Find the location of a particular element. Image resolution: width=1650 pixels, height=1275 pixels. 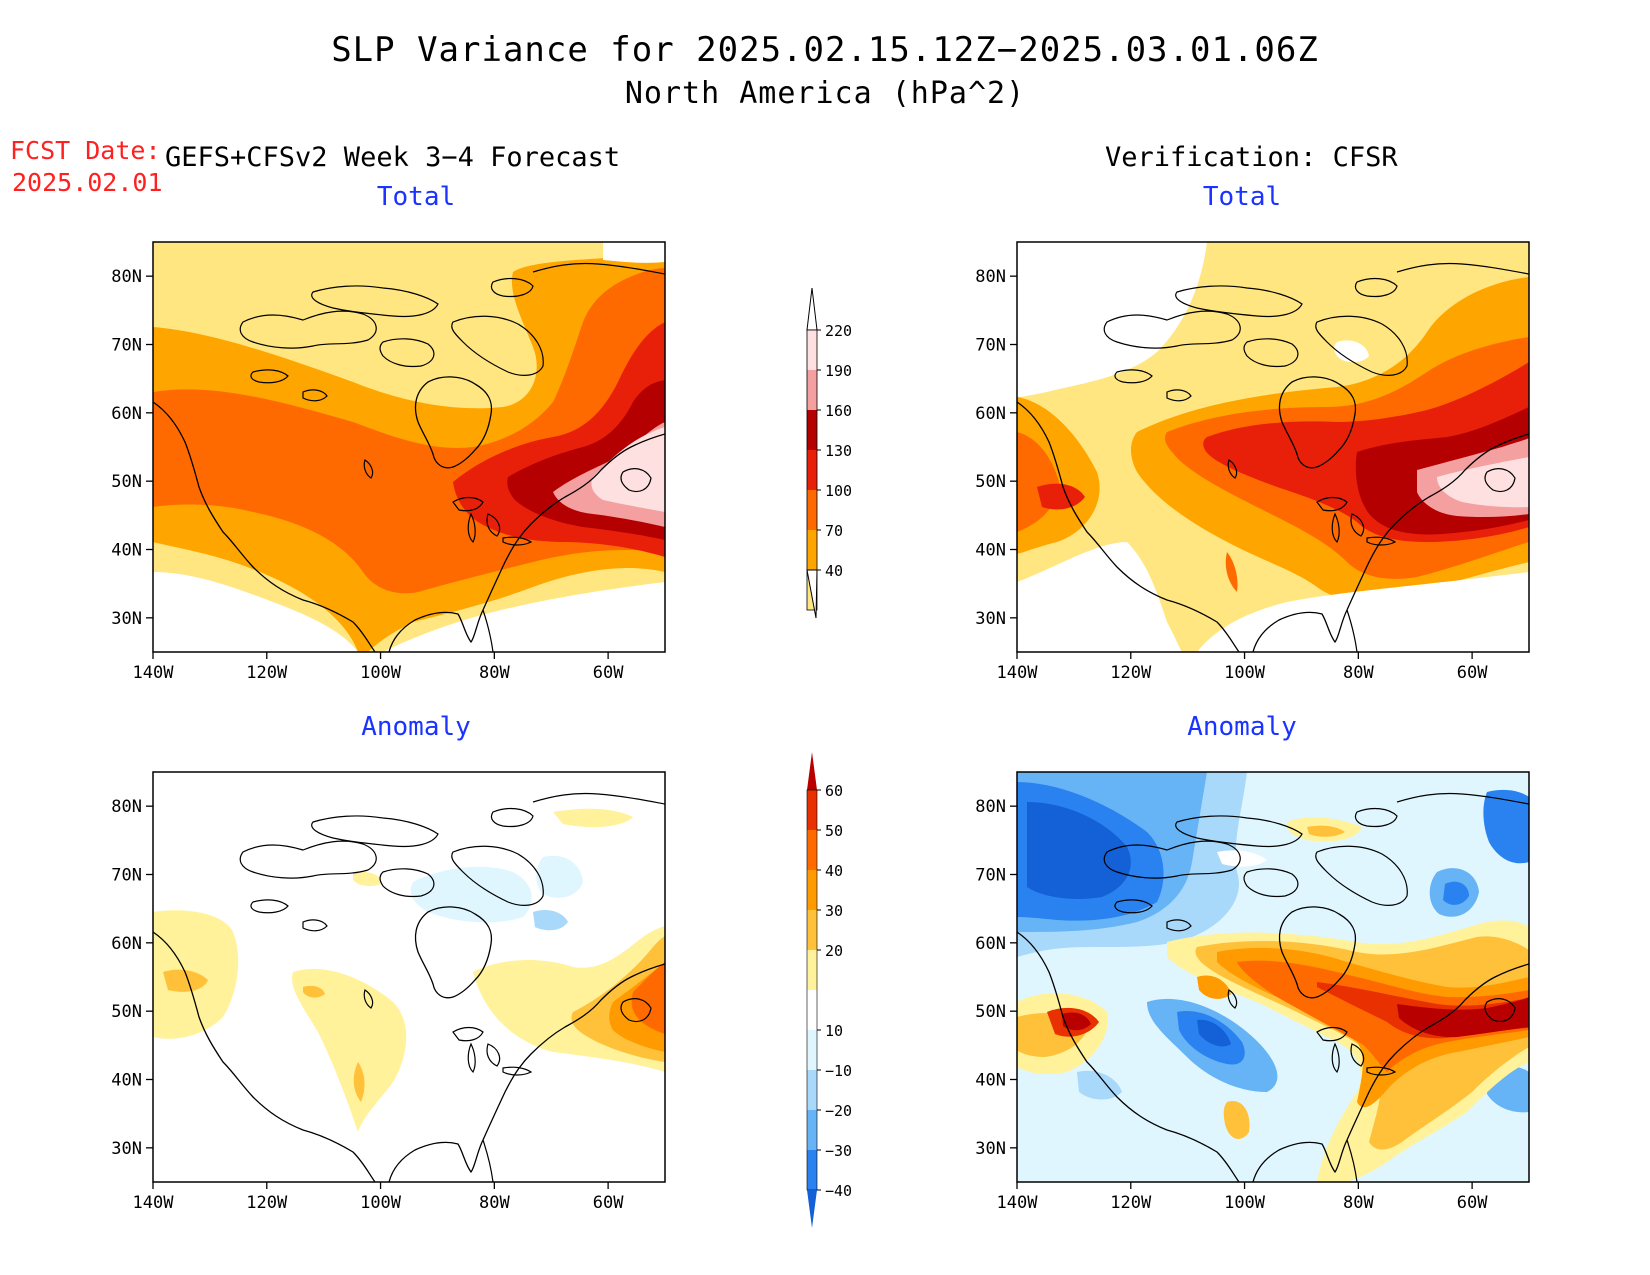

panel-title-forecast-anomaly: Anomaly is located at coordinates (416, 727).